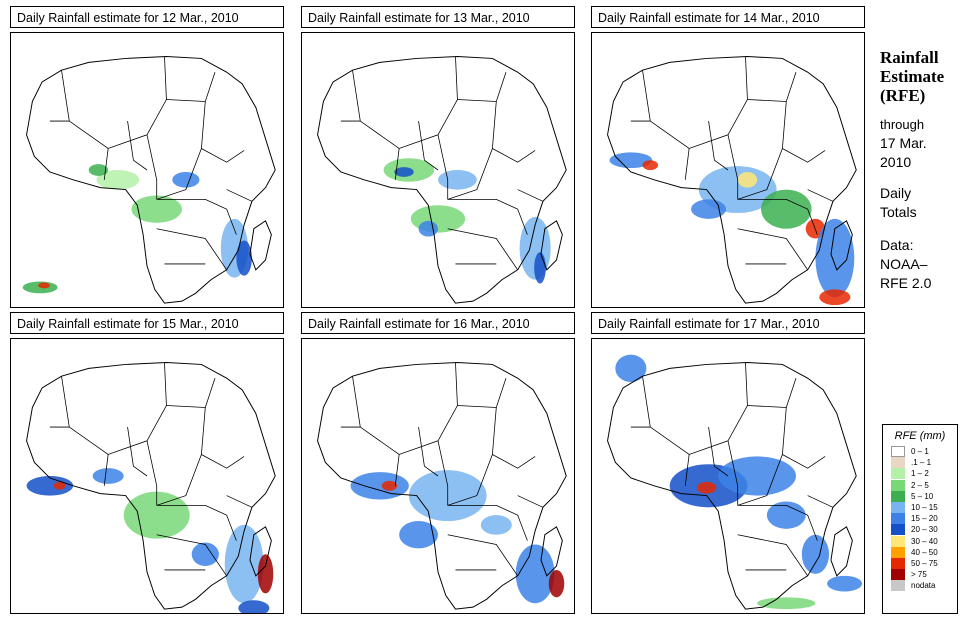 The width and height of the screenshot is (967, 626). What do you see at coordinates (897, 245) in the screenshot?
I see `data-source-line: Data:` at bounding box center [897, 245].